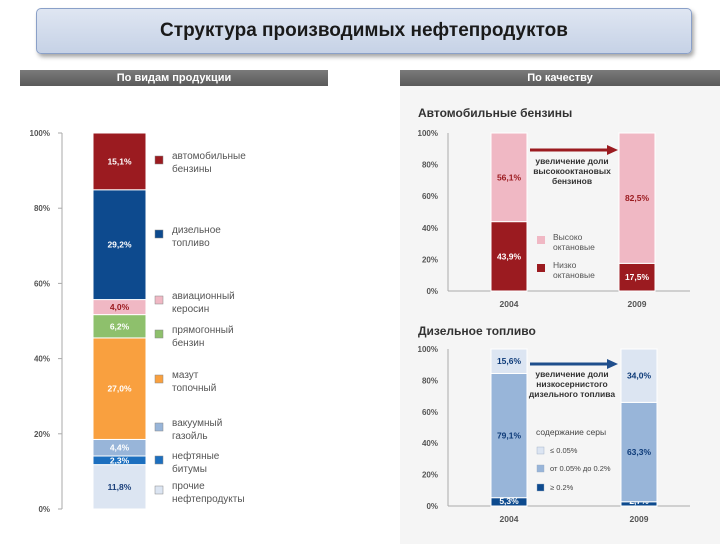 The image size is (728, 546). Describe the element at coordinates (430, 412) in the screenshot. I see `diesel-y-tick-label: 60%` at that location.